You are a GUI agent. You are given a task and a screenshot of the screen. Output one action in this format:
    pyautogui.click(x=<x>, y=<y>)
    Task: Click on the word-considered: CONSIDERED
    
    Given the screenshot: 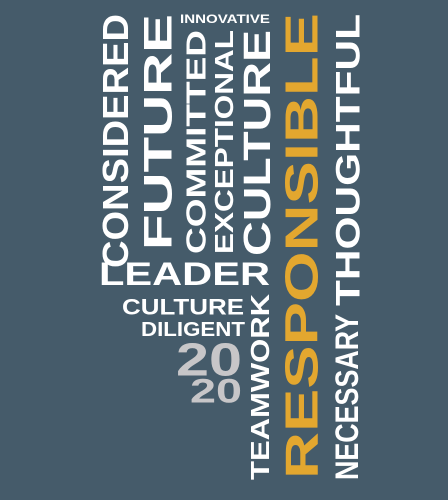 What is the action you would take?
    pyautogui.click(x=116, y=140)
    